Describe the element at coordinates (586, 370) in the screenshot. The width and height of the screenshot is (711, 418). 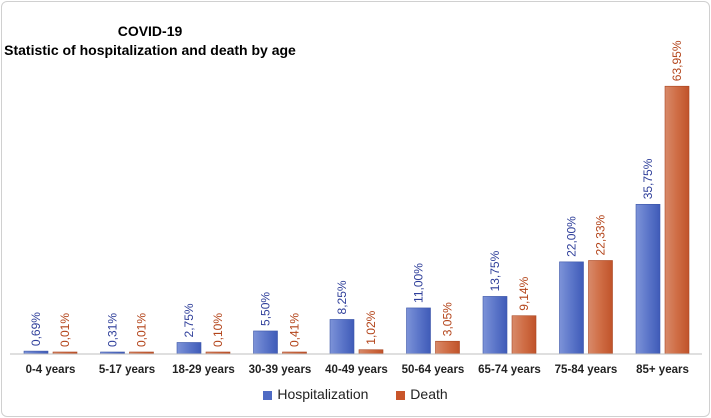
I see `x-tick-label-7: 75-84 years` at that location.